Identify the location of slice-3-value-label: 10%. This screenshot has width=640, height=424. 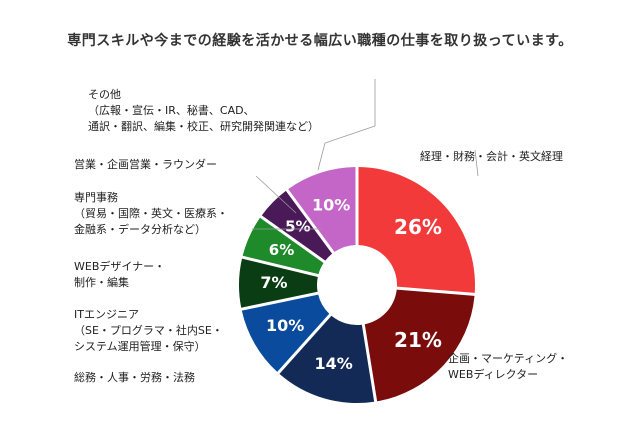
(285, 325).